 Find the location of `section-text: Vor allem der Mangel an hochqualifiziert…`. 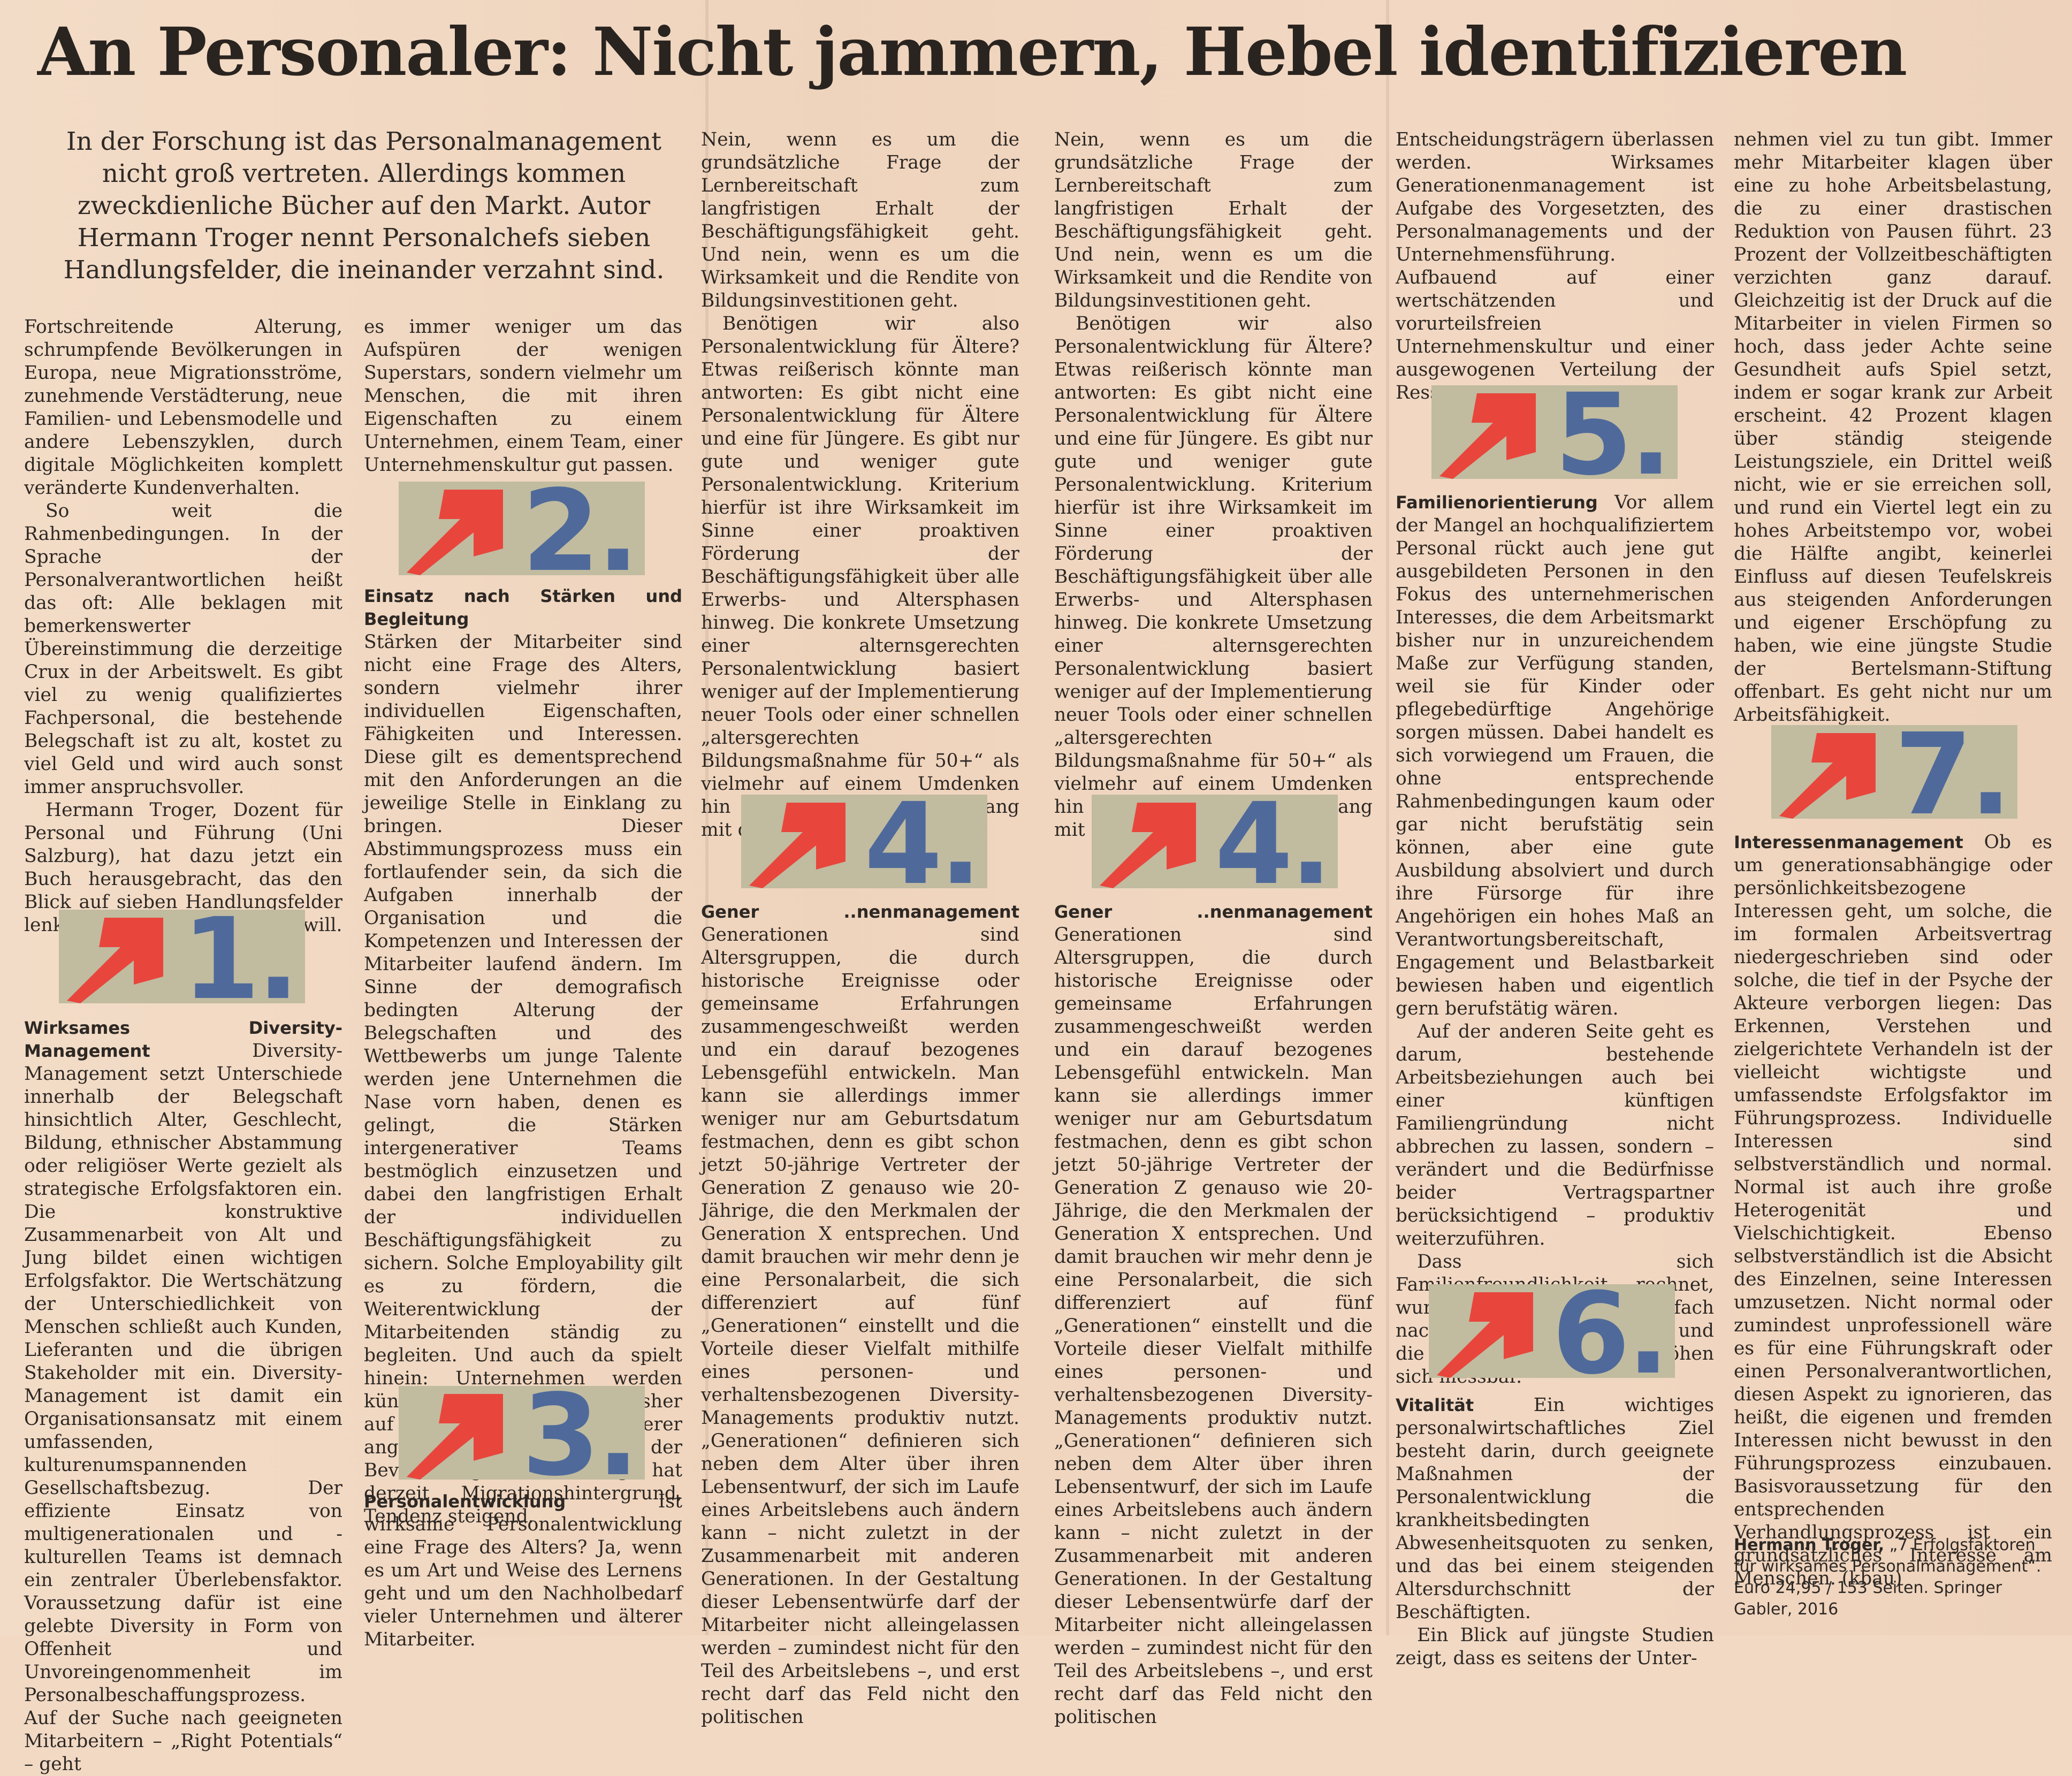

section-text: Vor allem der Mangel an hochqualifiziert… is located at coordinates (1555, 755).